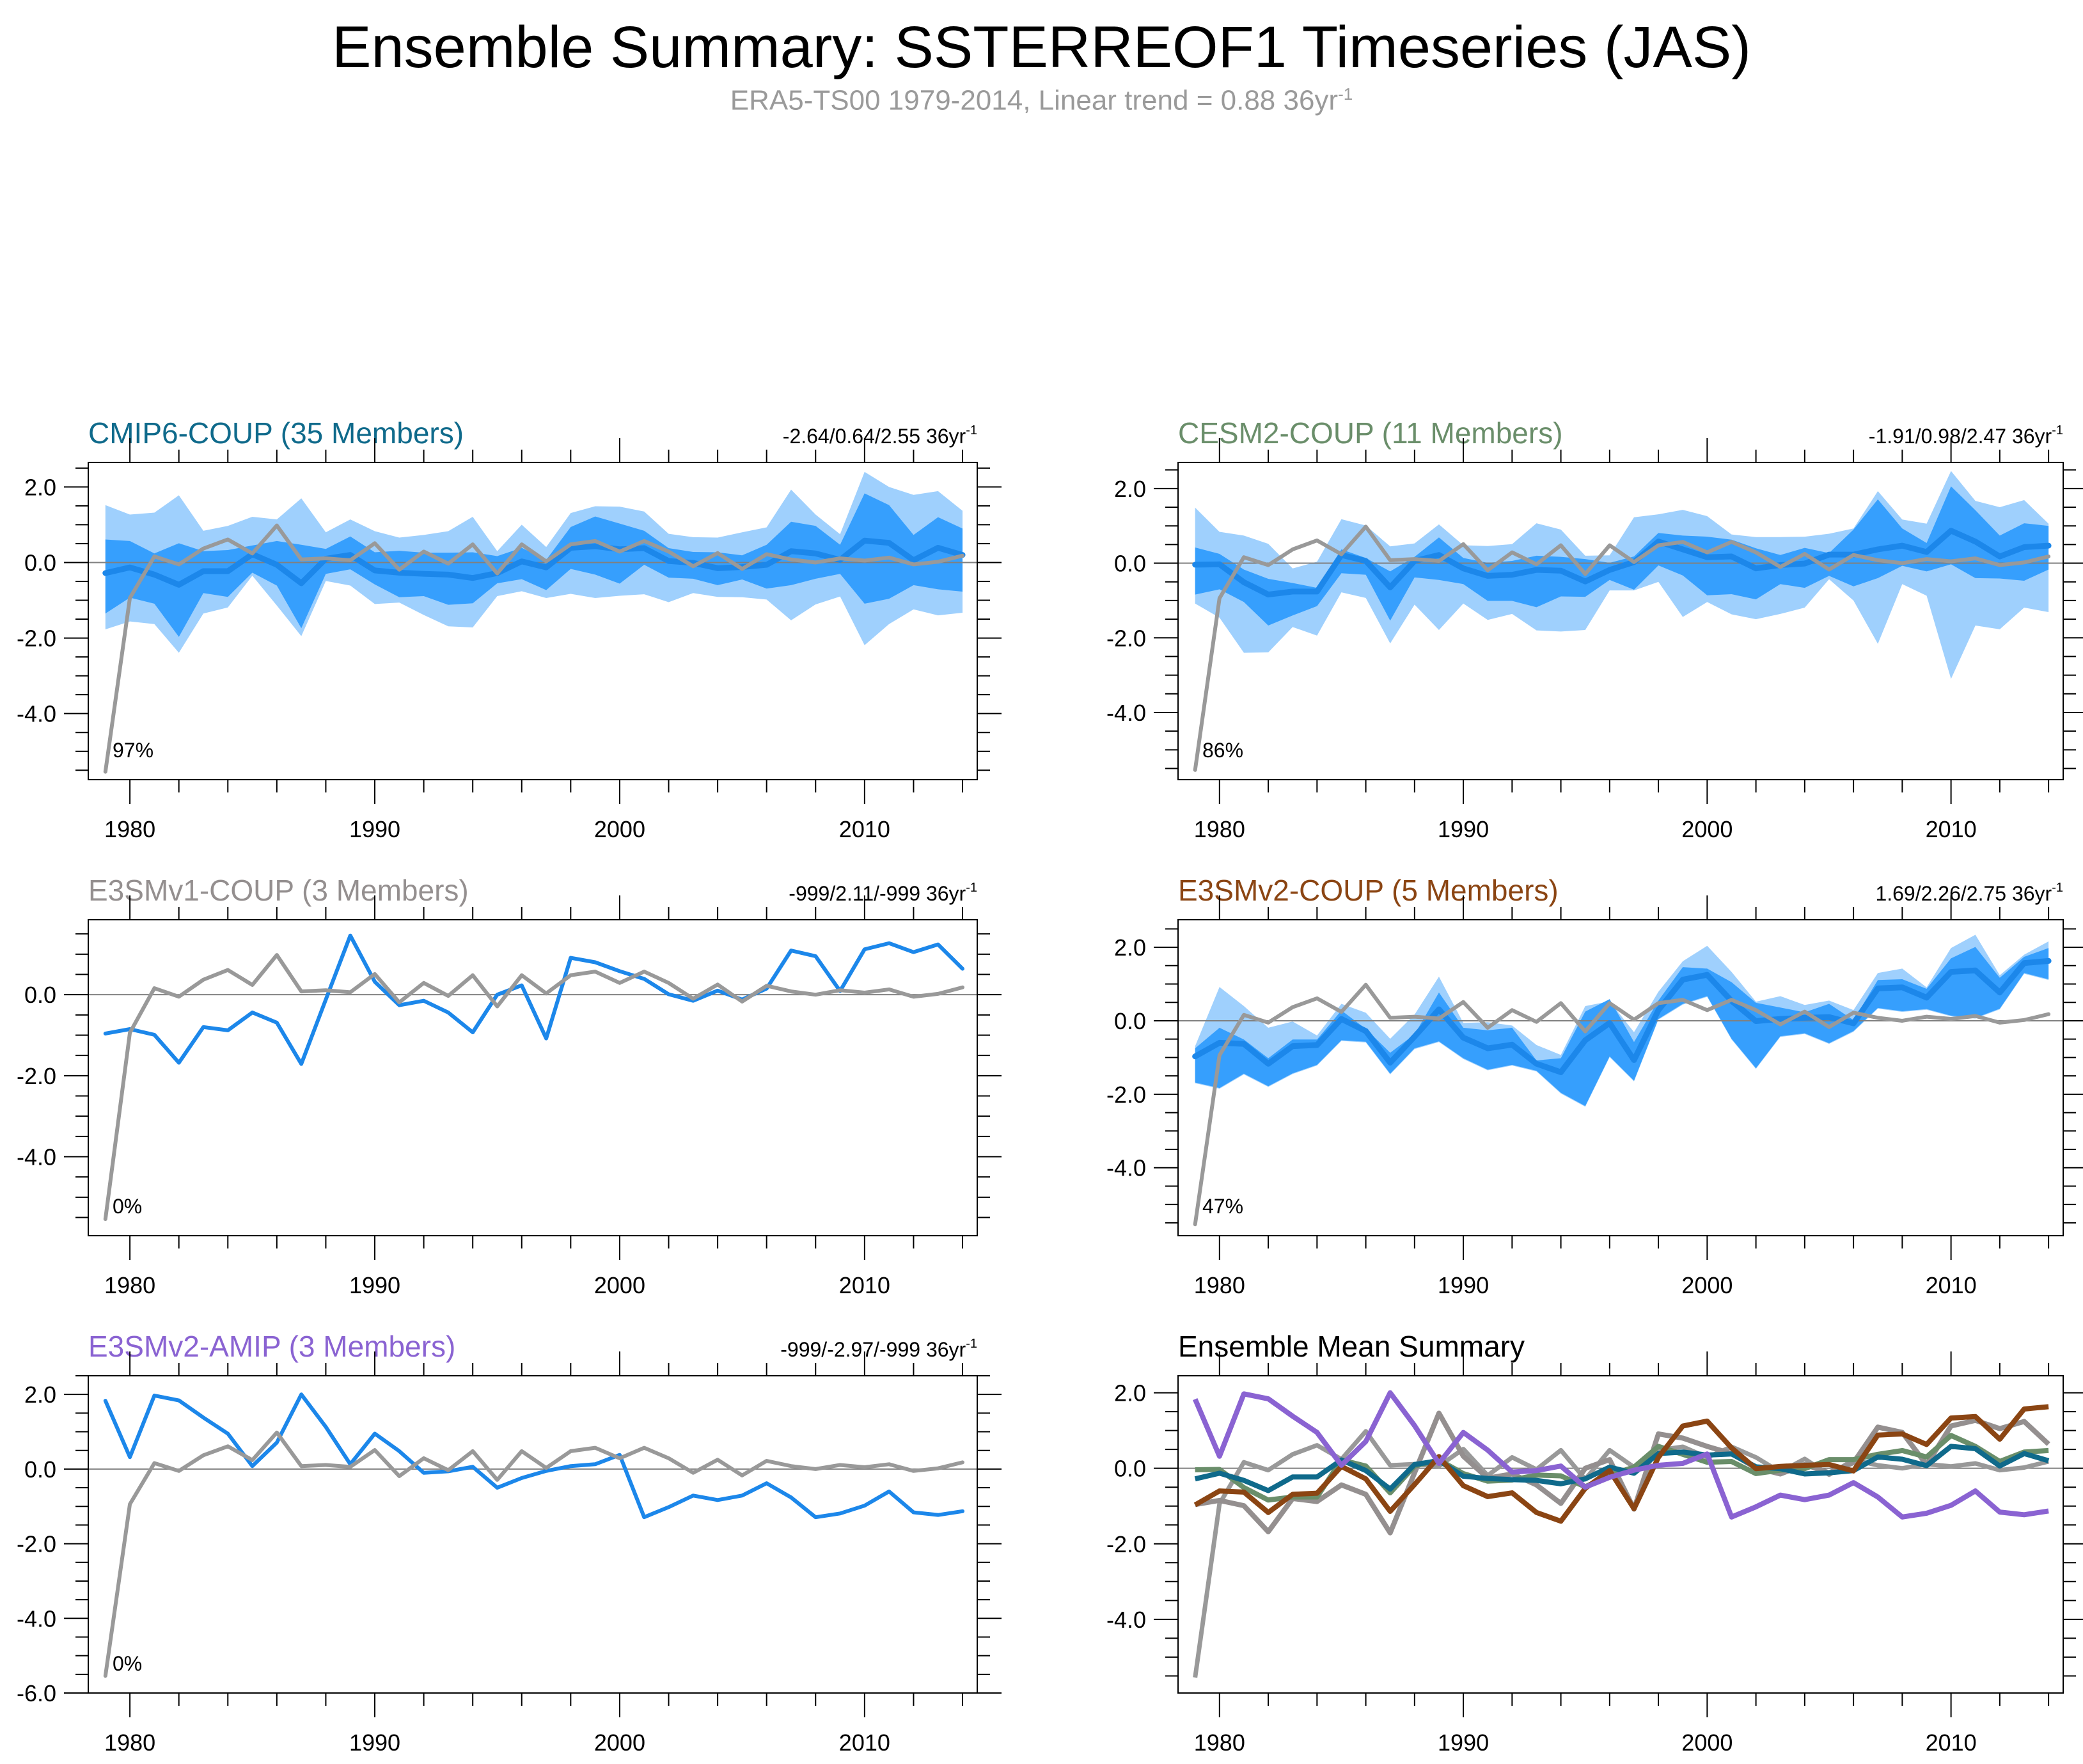  What do you see at coordinates (1966, 435) in the screenshot?
I see `trend-label: -1.91/0.98/2.47 36yr-1` at bounding box center [1966, 435].